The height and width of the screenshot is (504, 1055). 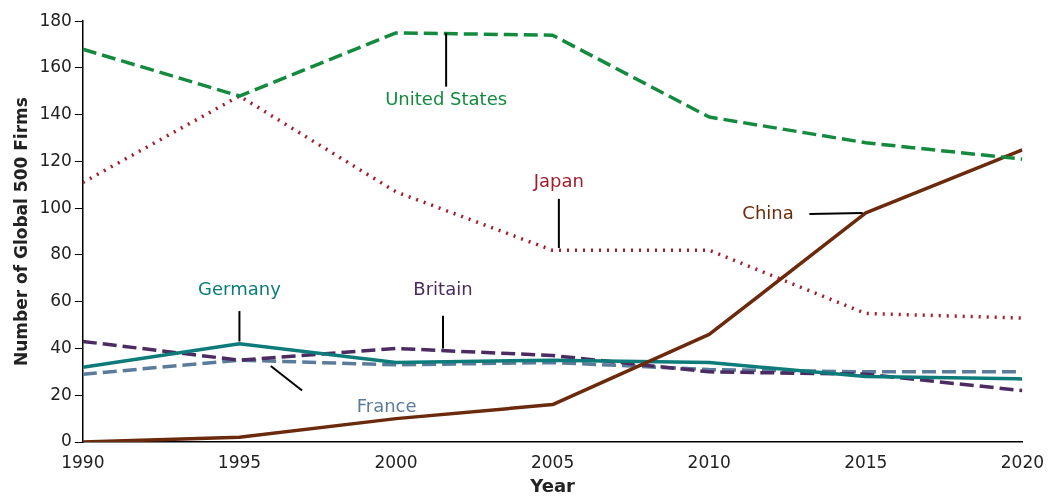 I want to click on text: China, so click(x=768, y=212).